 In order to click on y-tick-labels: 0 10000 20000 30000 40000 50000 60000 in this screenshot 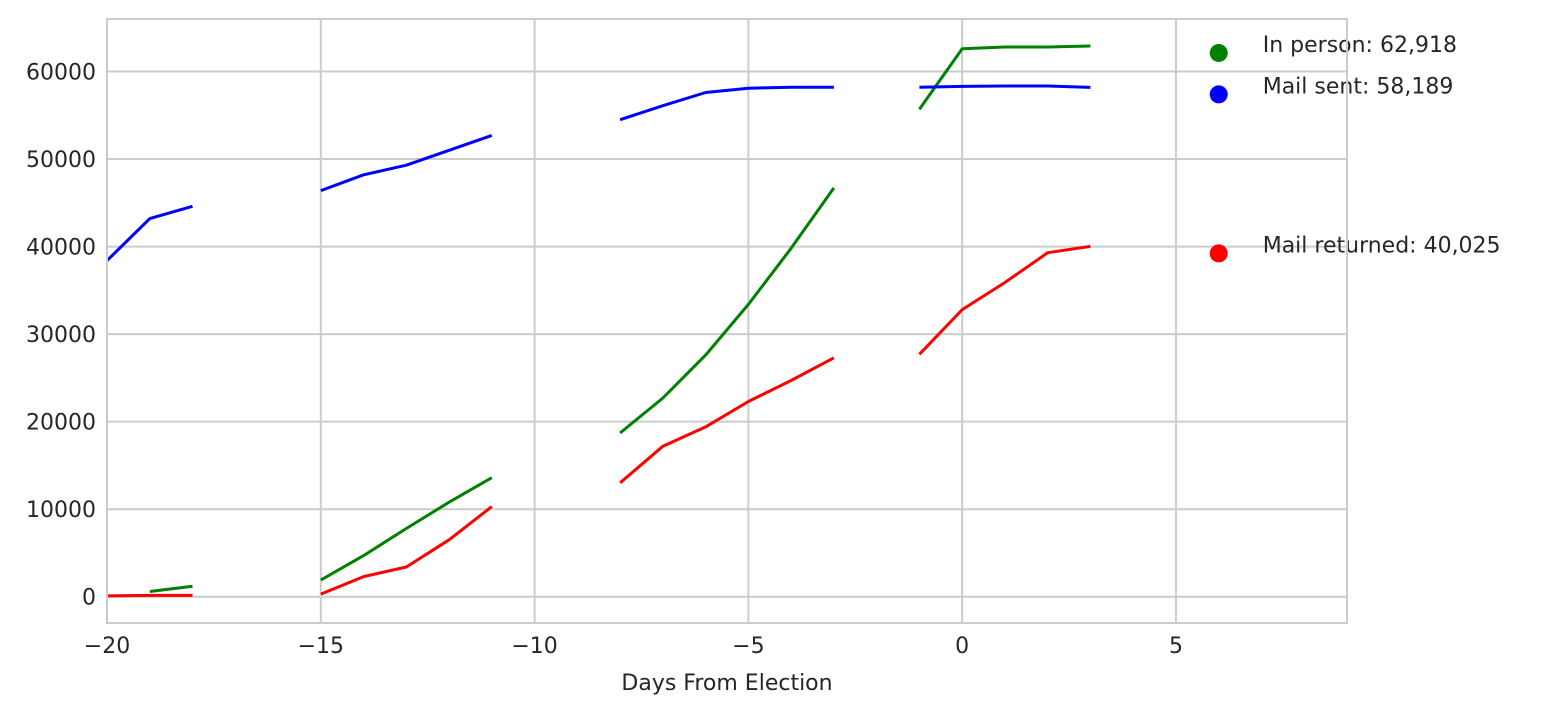, I will do `click(61, 336)`.